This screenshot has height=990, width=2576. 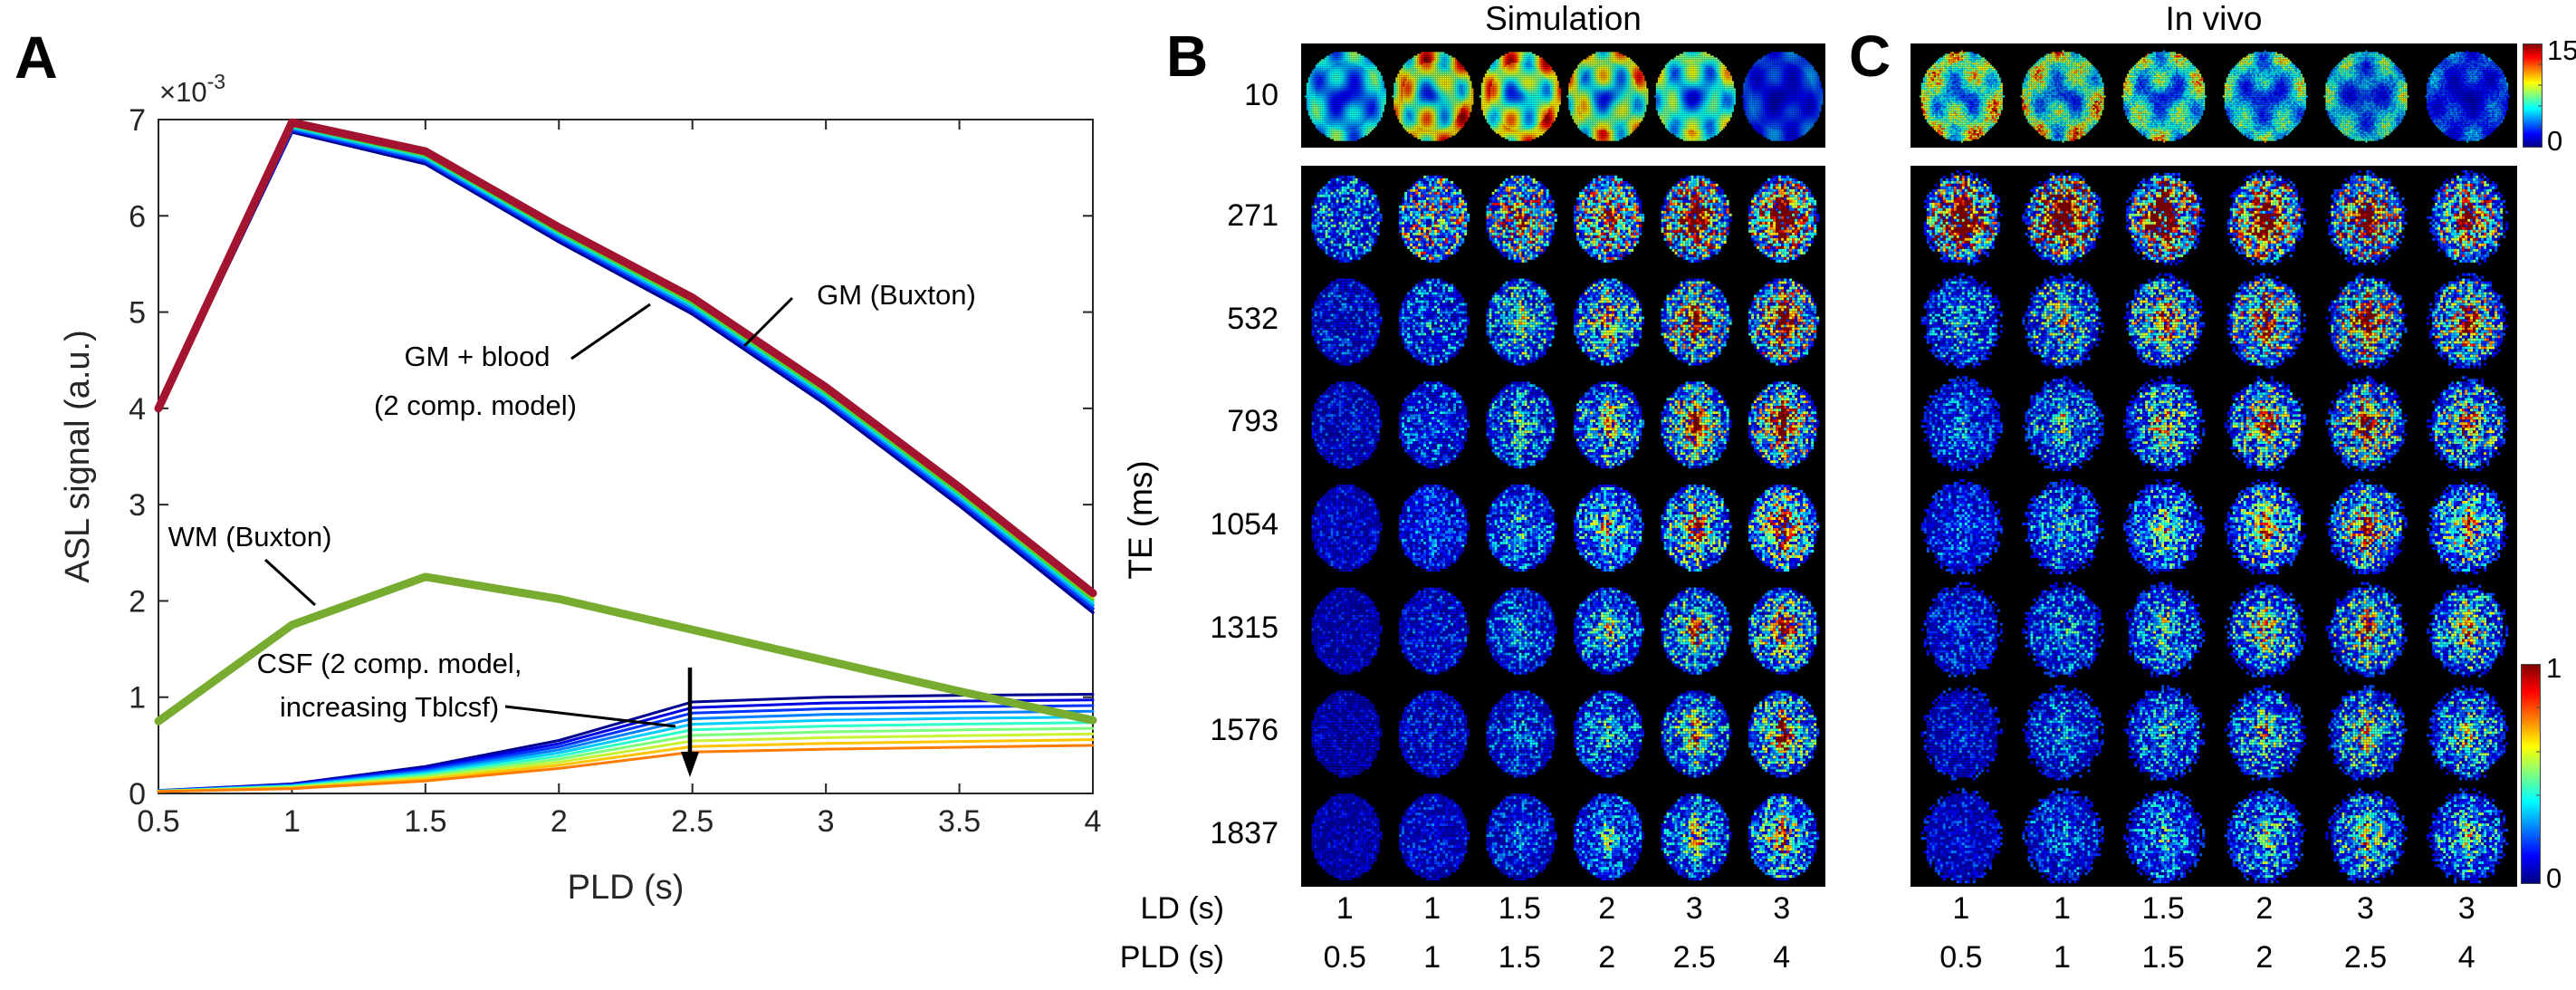 What do you see at coordinates (2214, 18) in the screenshot?
I see `panel-c-title: In vivo` at bounding box center [2214, 18].